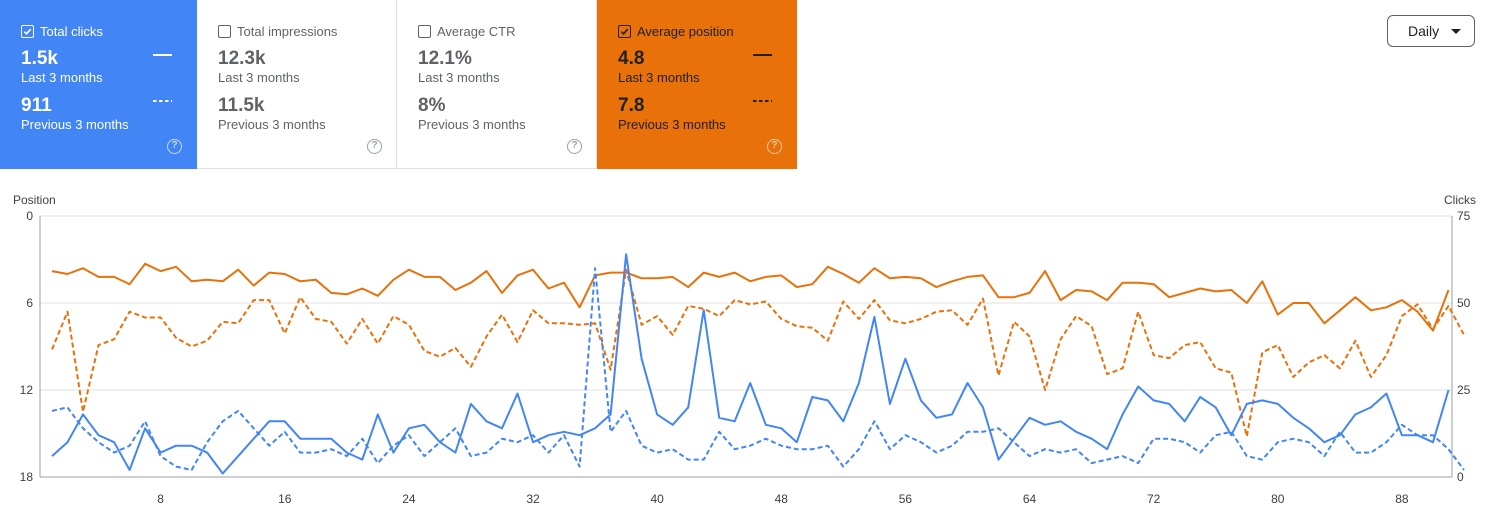 Image resolution: width=1485 pixels, height=514 pixels. I want to click on x-tick-label: 48, so click(782, 499).